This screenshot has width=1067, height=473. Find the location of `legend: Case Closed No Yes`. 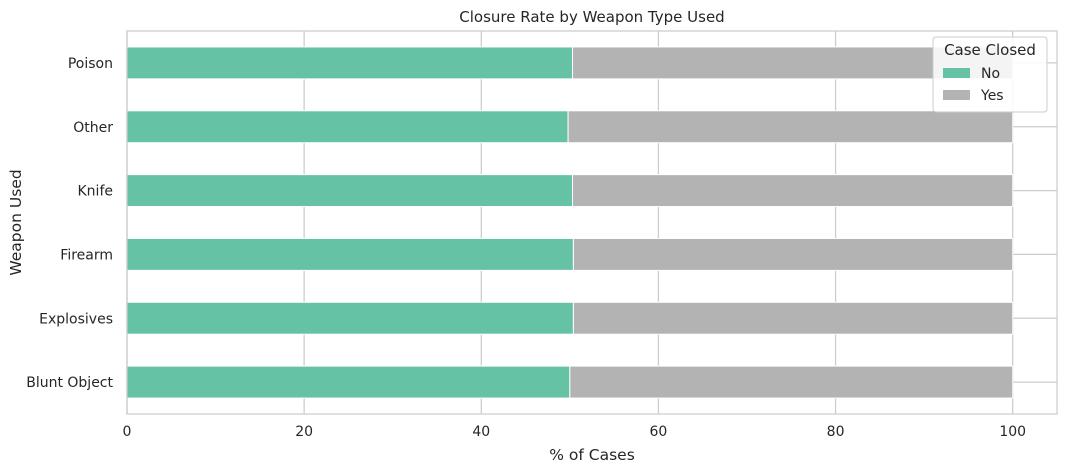

legend: Case Closed No Yes is located at coordinates (990, 74).